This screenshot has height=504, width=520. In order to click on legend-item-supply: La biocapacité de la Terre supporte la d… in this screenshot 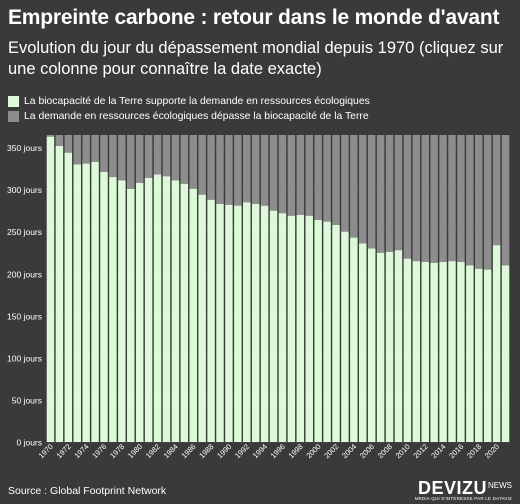, I will do `click(260, 101)`.